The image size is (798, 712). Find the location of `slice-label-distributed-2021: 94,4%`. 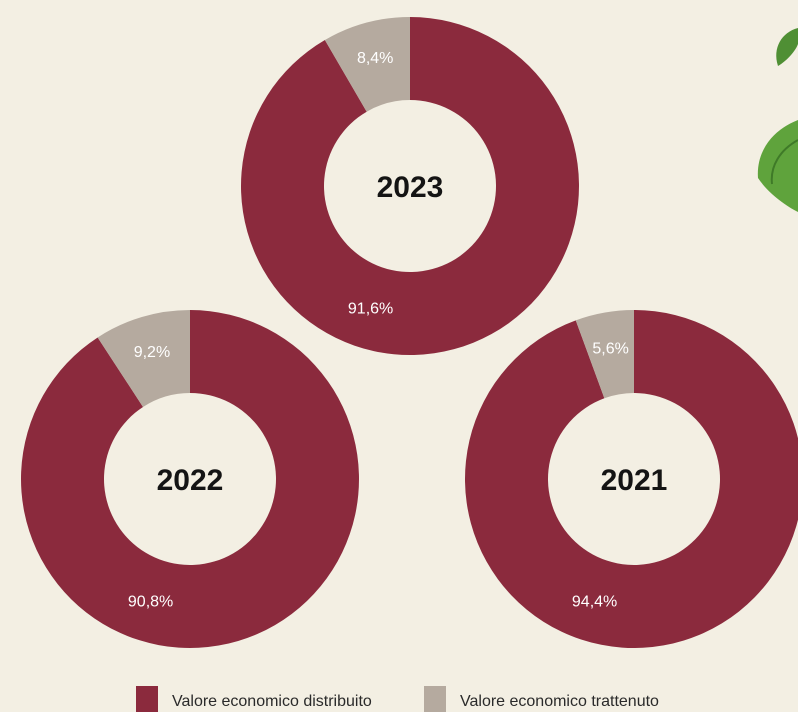

slice-label-distributed-2021: 94,4% is located at coordinates (594, 601).